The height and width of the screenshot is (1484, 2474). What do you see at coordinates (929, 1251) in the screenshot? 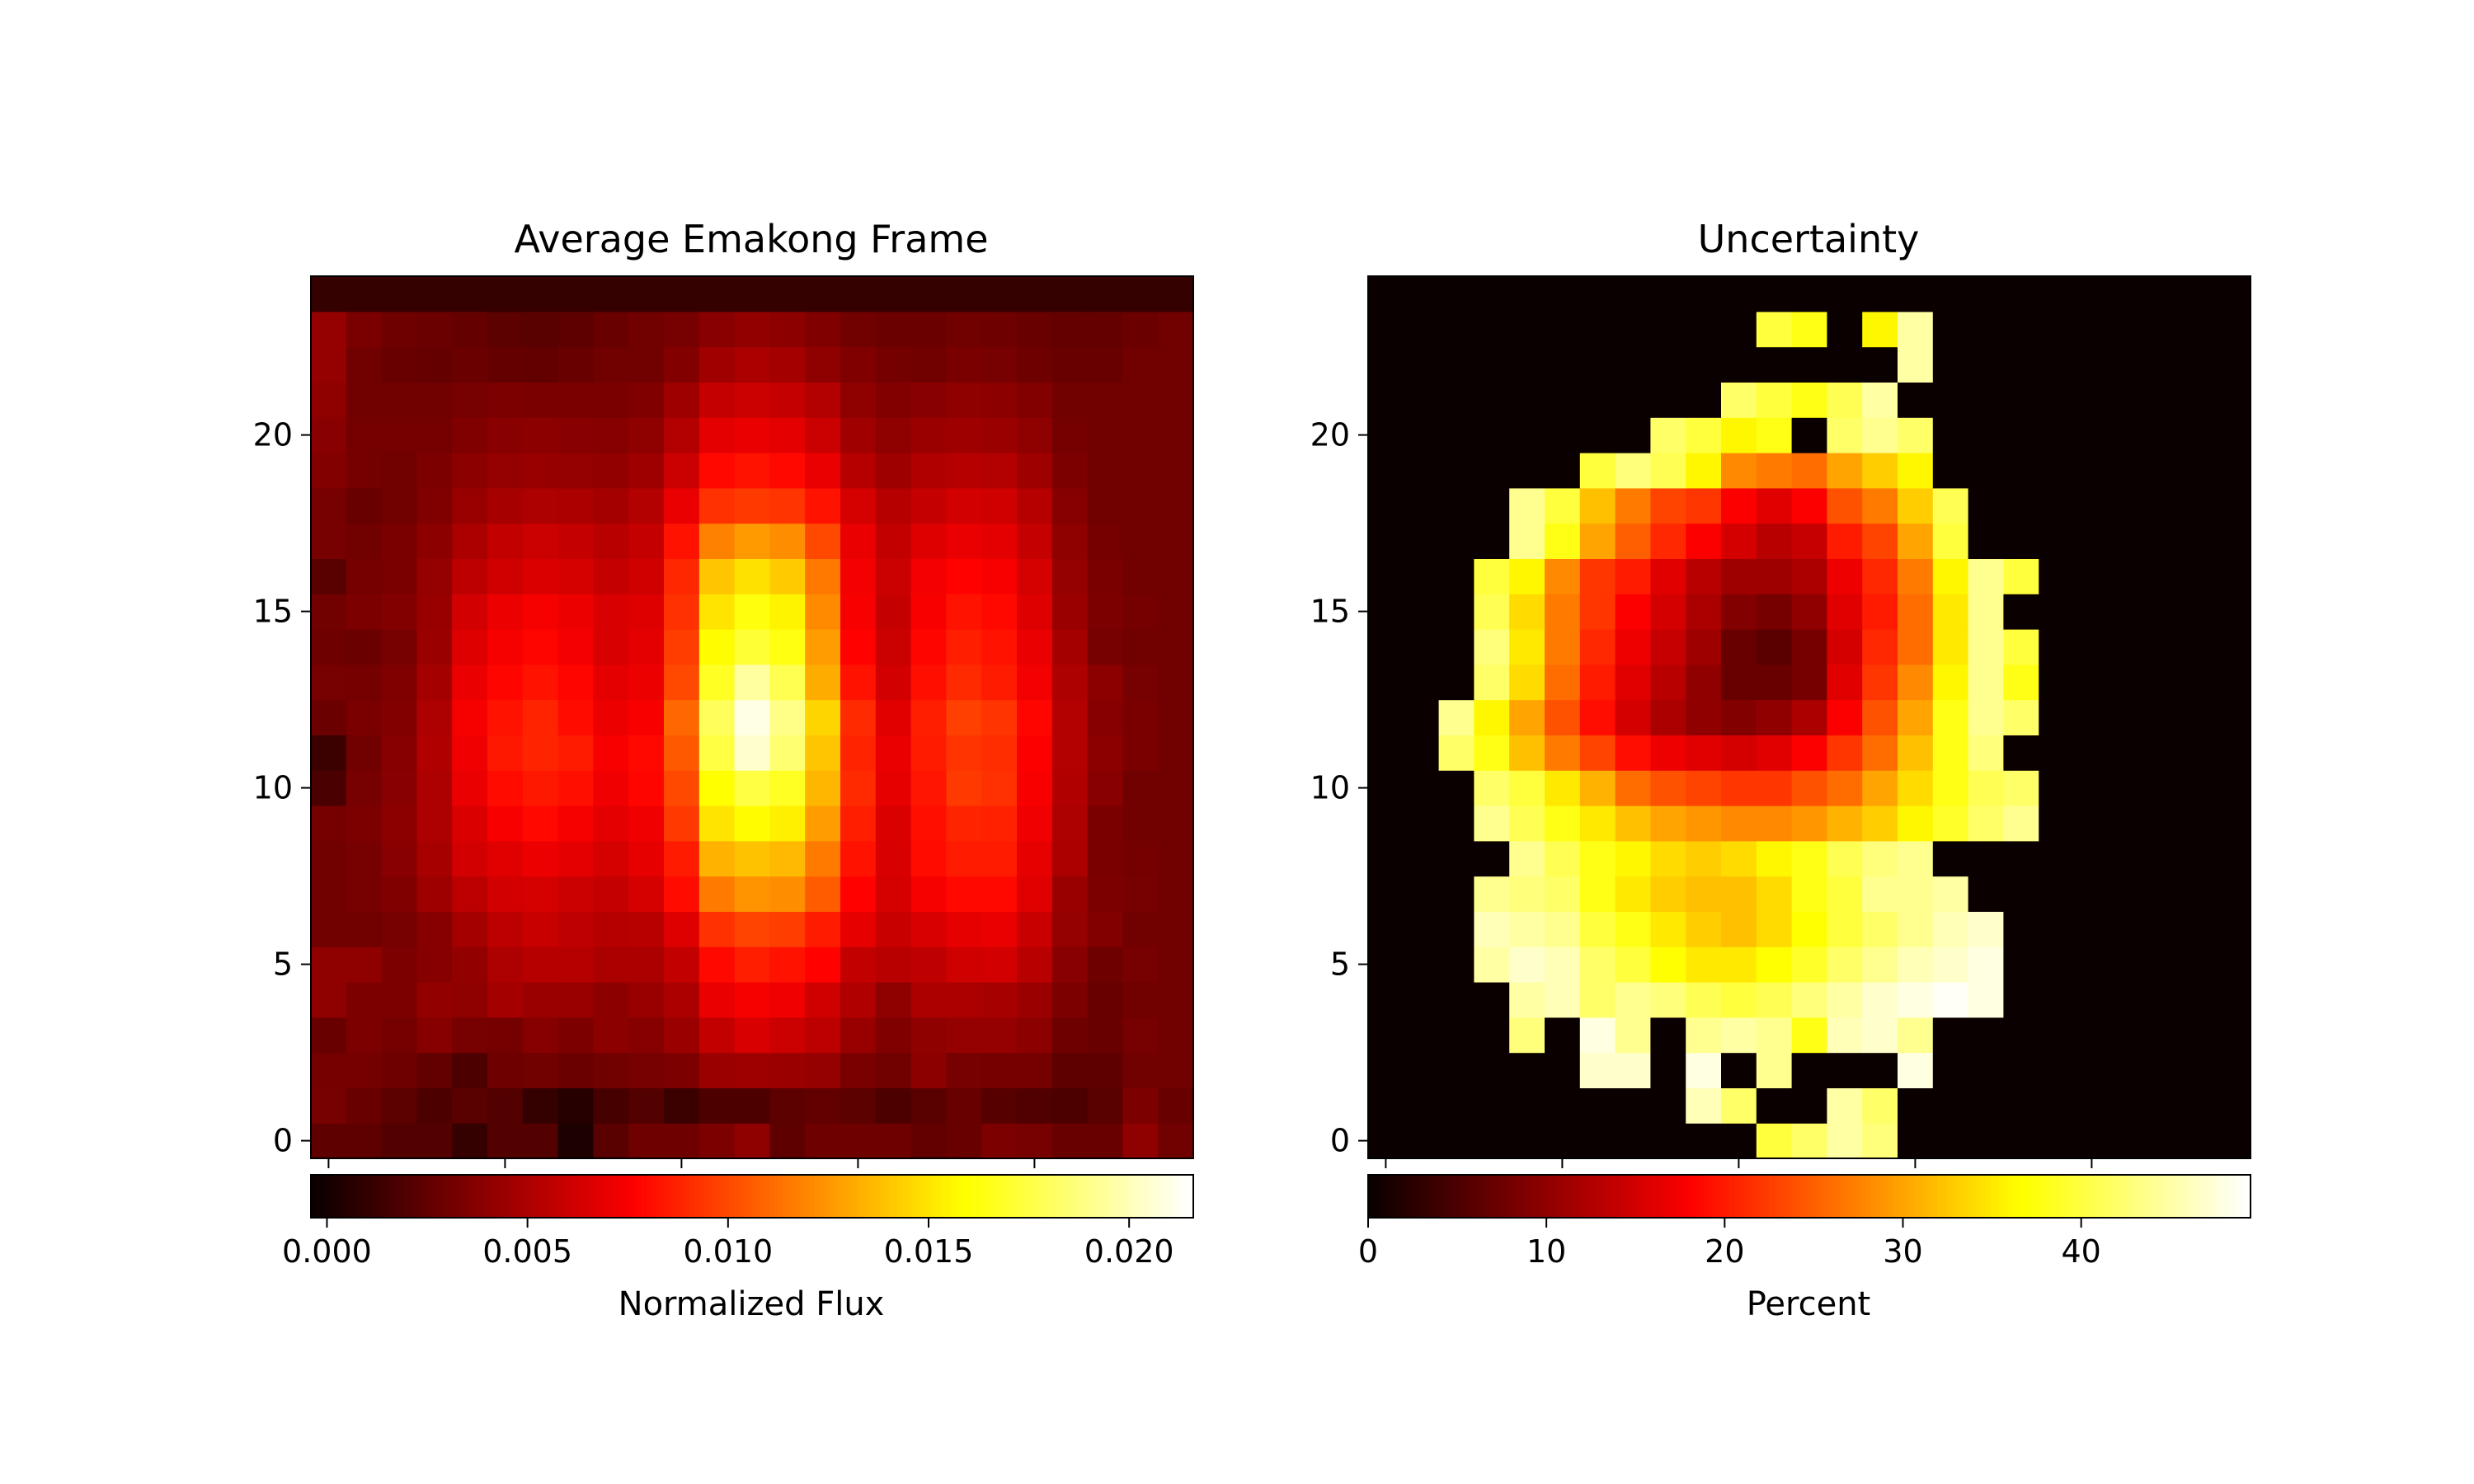
I see `colorbar-tick-label: 0.015` at bounding box center [929, 1251].